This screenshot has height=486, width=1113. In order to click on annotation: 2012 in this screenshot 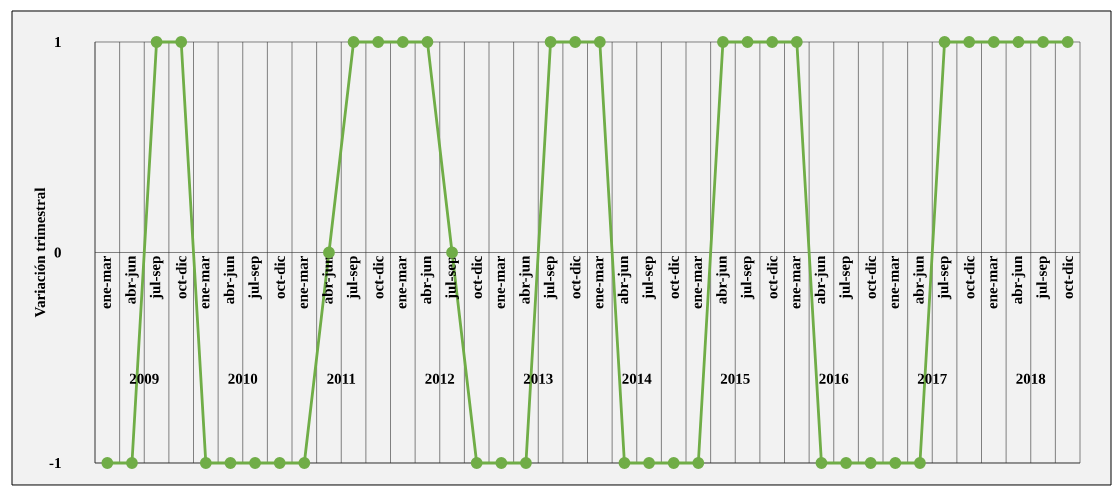, I will do `click(440, 378)`.